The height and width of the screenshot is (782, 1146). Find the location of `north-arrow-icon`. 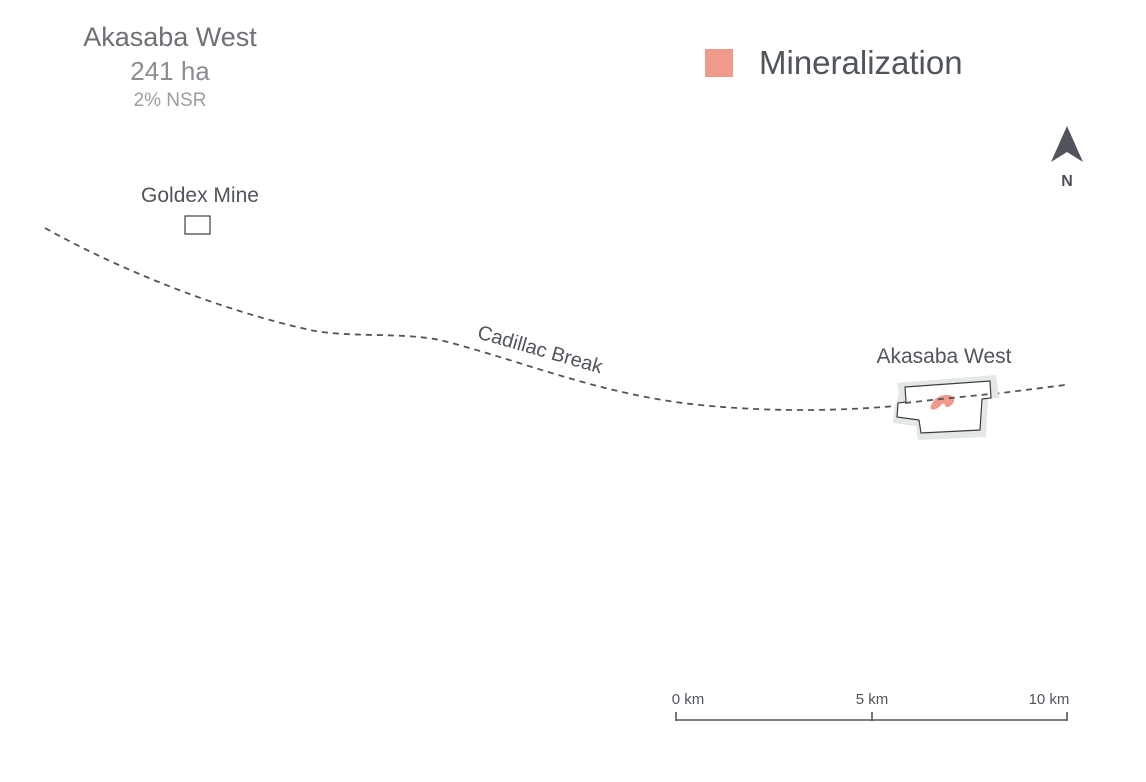

north-arrow-icon is located at coordinates (1067, 144).